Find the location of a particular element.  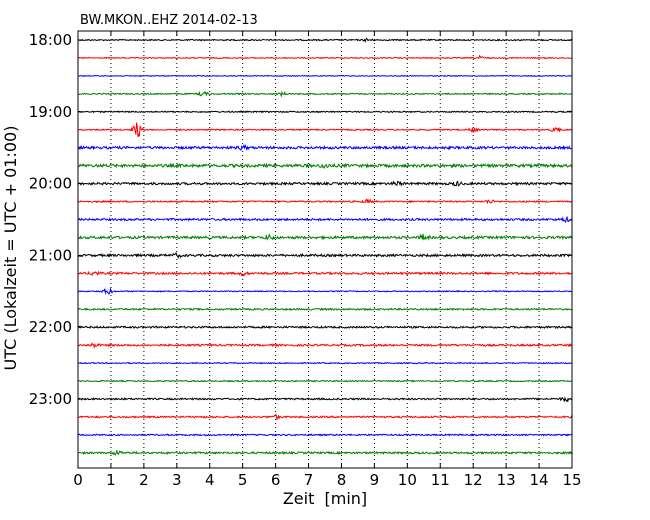

x-tick-label: 8 is located at coordinates (342, 480).